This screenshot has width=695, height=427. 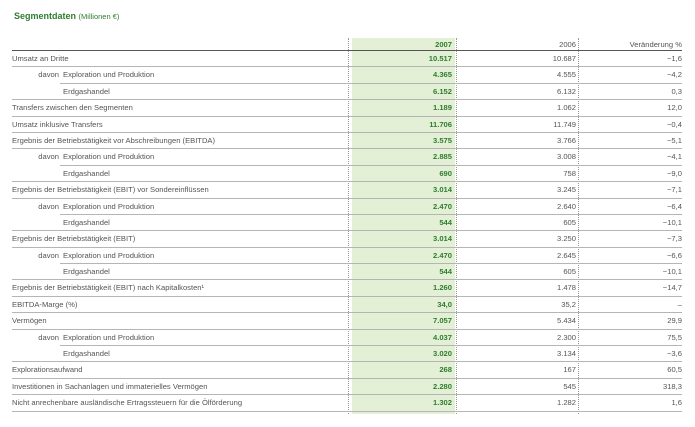 I want to click on row-label: EBITDA-Marge (%), so click(x=45, y=304).